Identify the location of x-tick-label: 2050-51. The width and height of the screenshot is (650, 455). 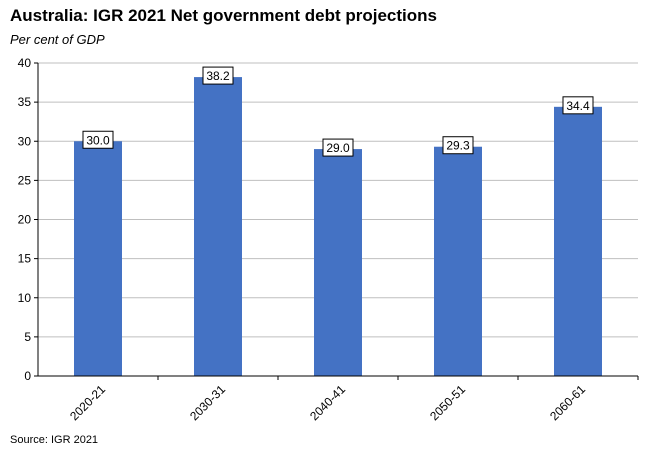
(447, 402).